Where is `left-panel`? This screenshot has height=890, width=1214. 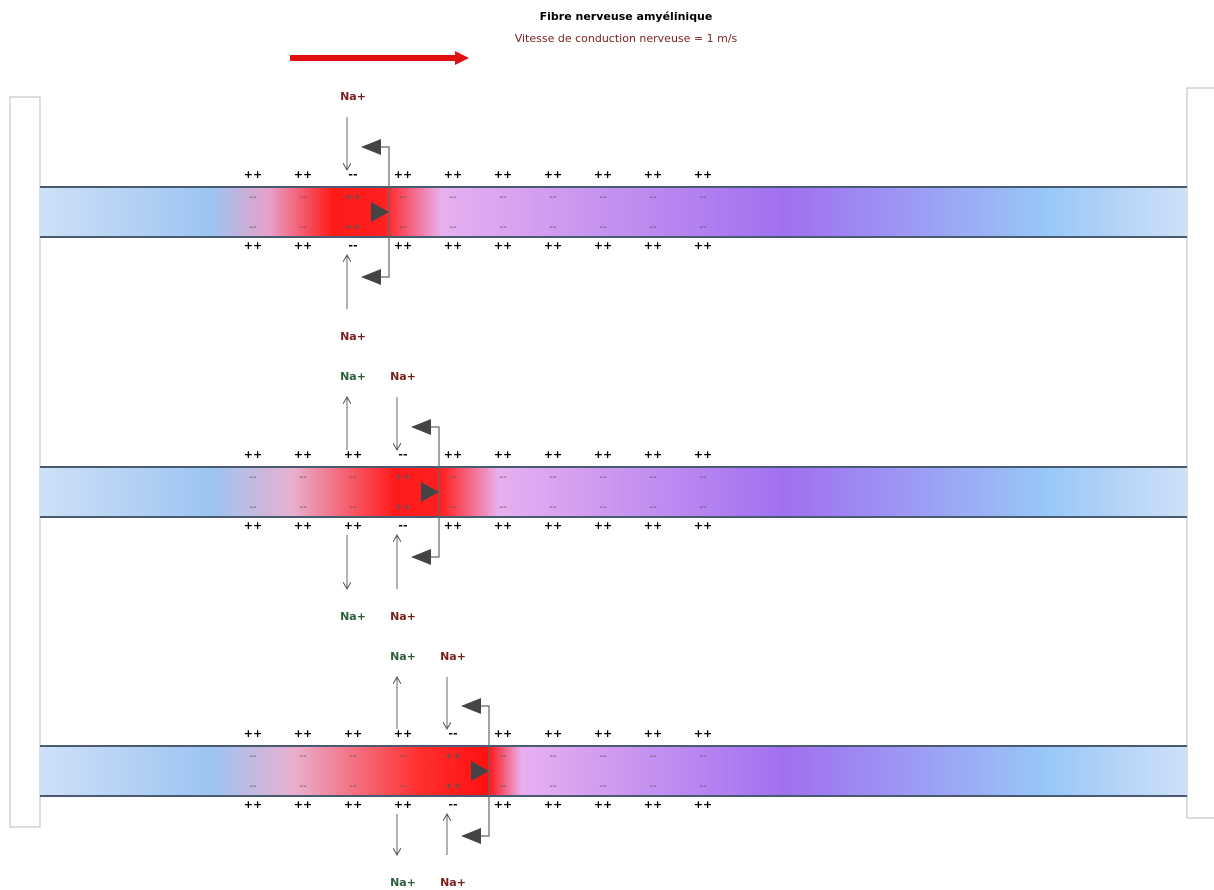 left-panel is located at coordinates (25, 462).